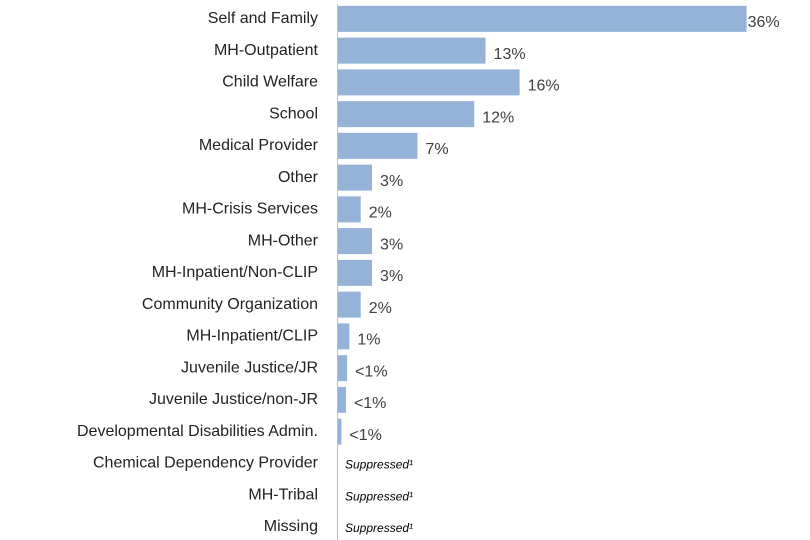  Describe the element at coordinates (498, 117) in the screenshot. I see `value-label: 12%` at that location.